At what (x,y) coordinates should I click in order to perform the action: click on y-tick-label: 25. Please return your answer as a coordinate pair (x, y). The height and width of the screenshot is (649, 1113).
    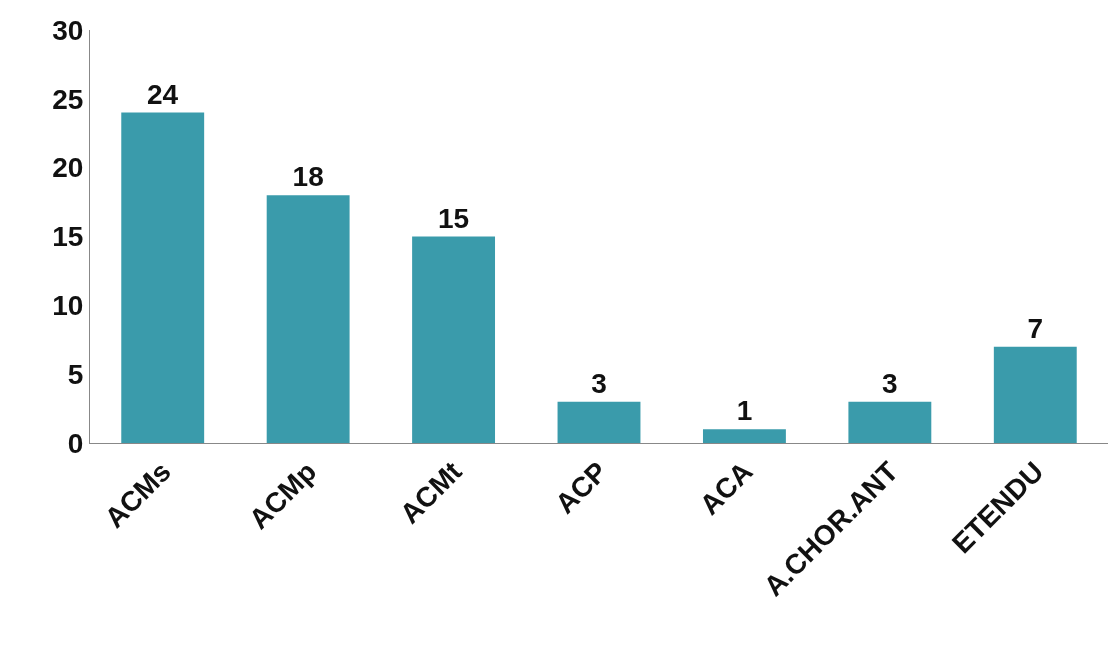
    Looking at the image, I should click on (68, 99).